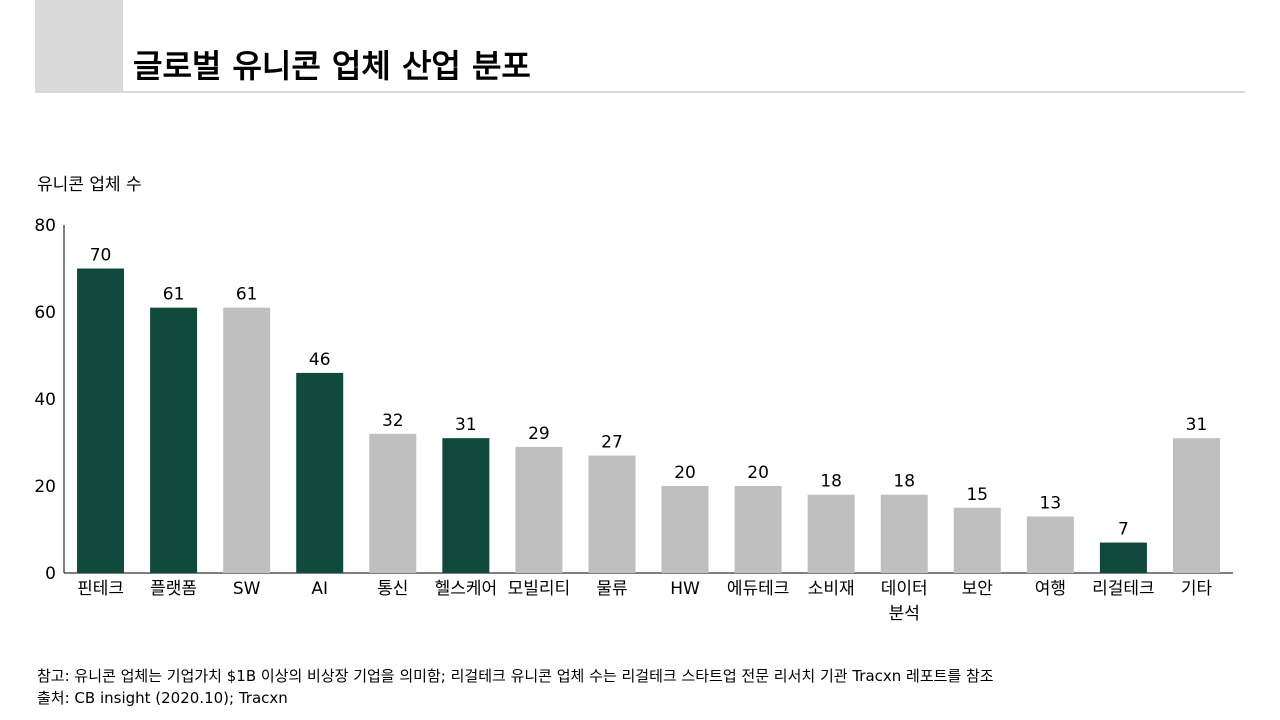  What do you see at coordinates (79, 46) in the screenshot?
I see `title-accent-block` at bounding box center [79, 46].